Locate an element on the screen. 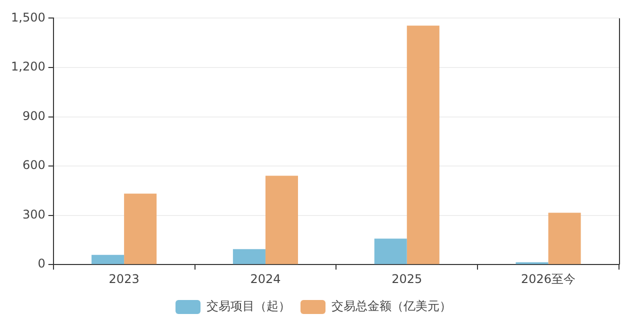  legend-label: 交易总金额（亿美元） is located at coordinates (392, 306).